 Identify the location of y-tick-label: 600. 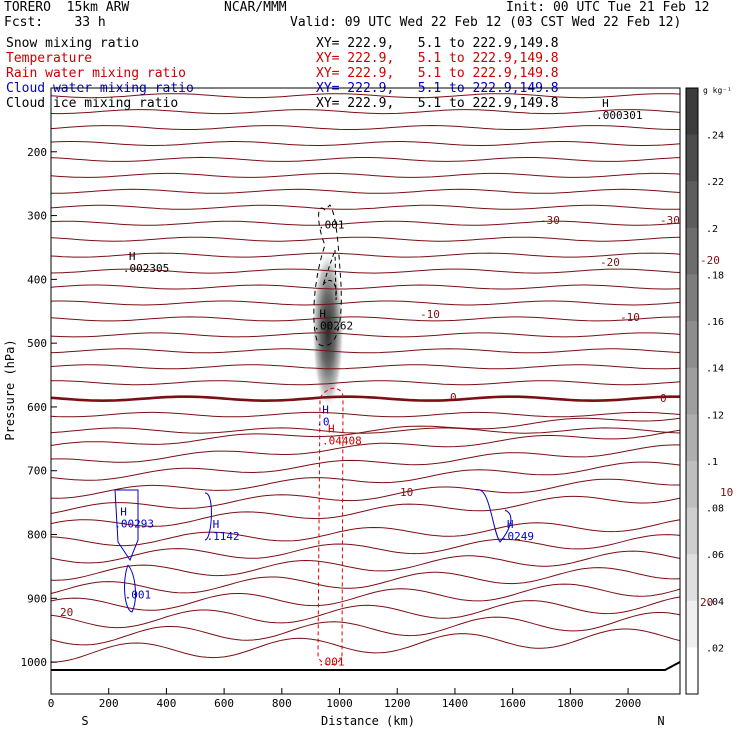
(37, 407).